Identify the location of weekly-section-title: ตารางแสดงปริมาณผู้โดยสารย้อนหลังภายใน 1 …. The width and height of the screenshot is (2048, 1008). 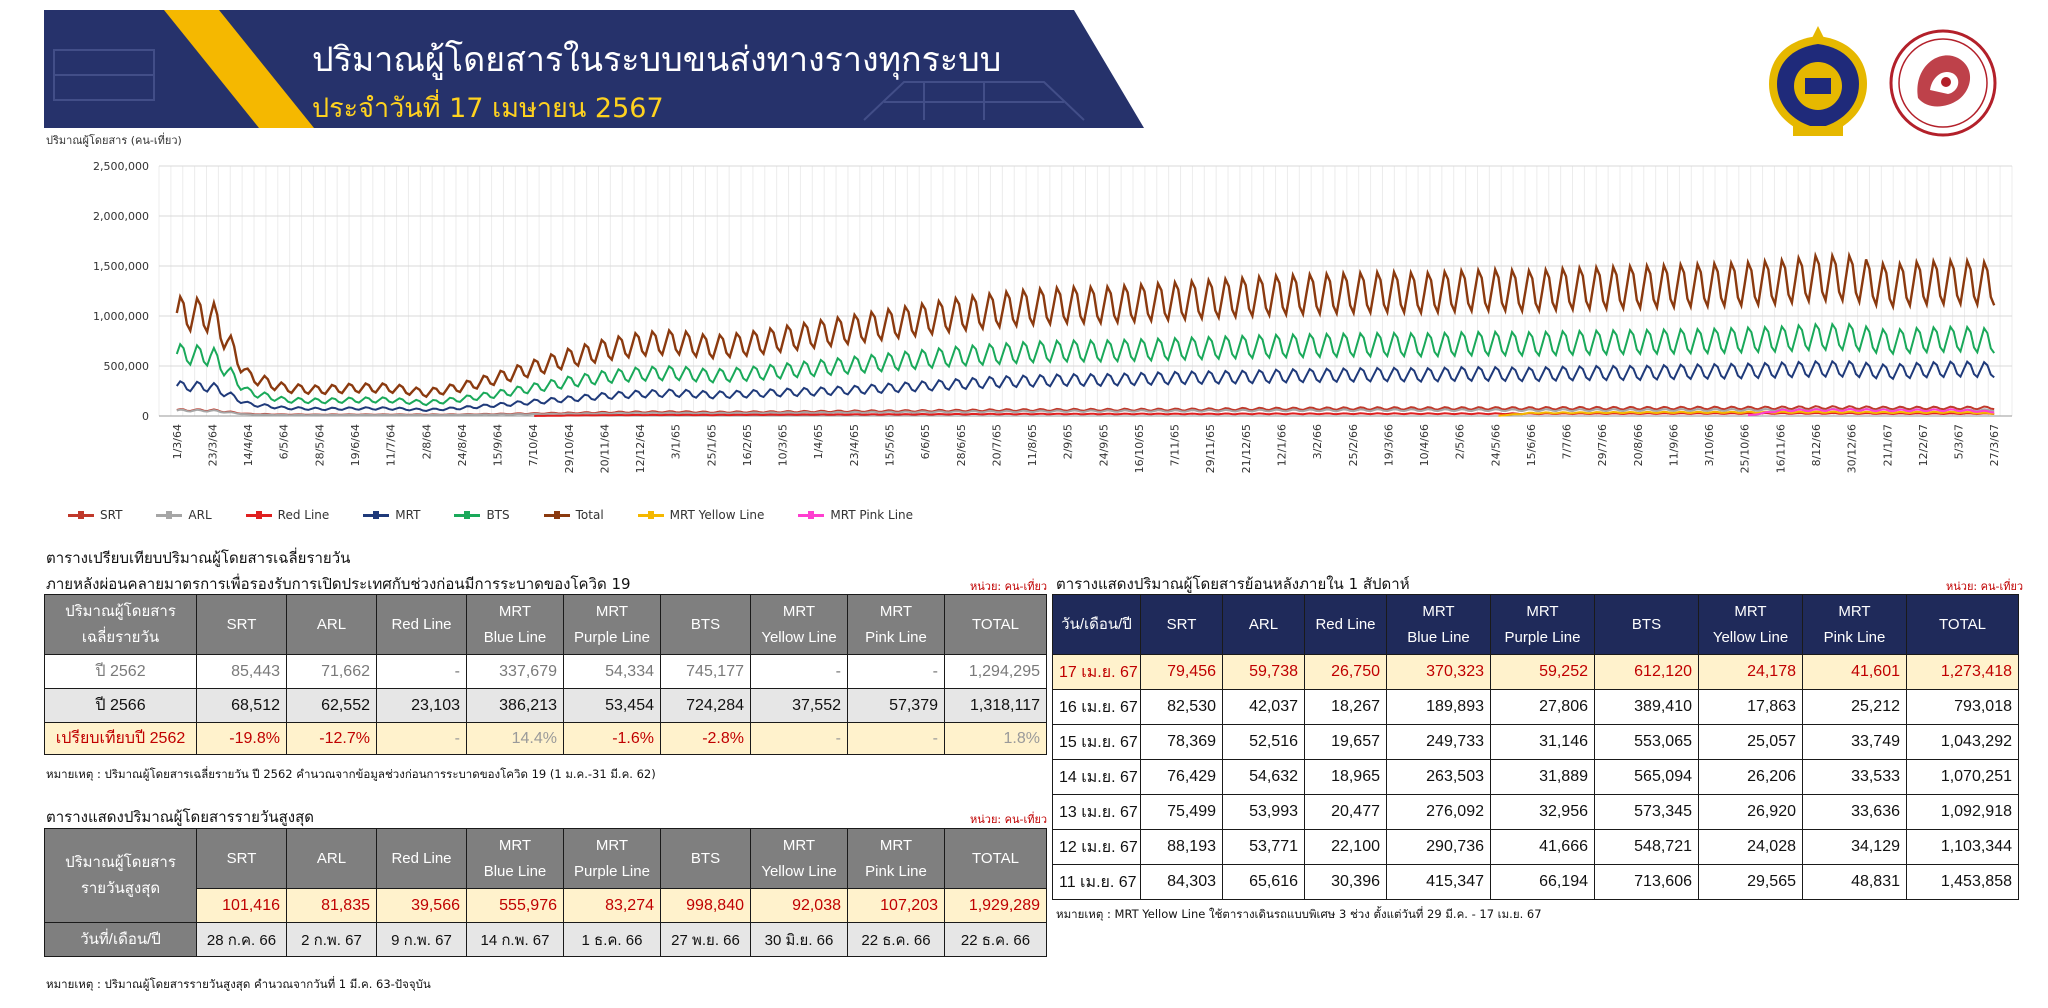
(1233, 584).